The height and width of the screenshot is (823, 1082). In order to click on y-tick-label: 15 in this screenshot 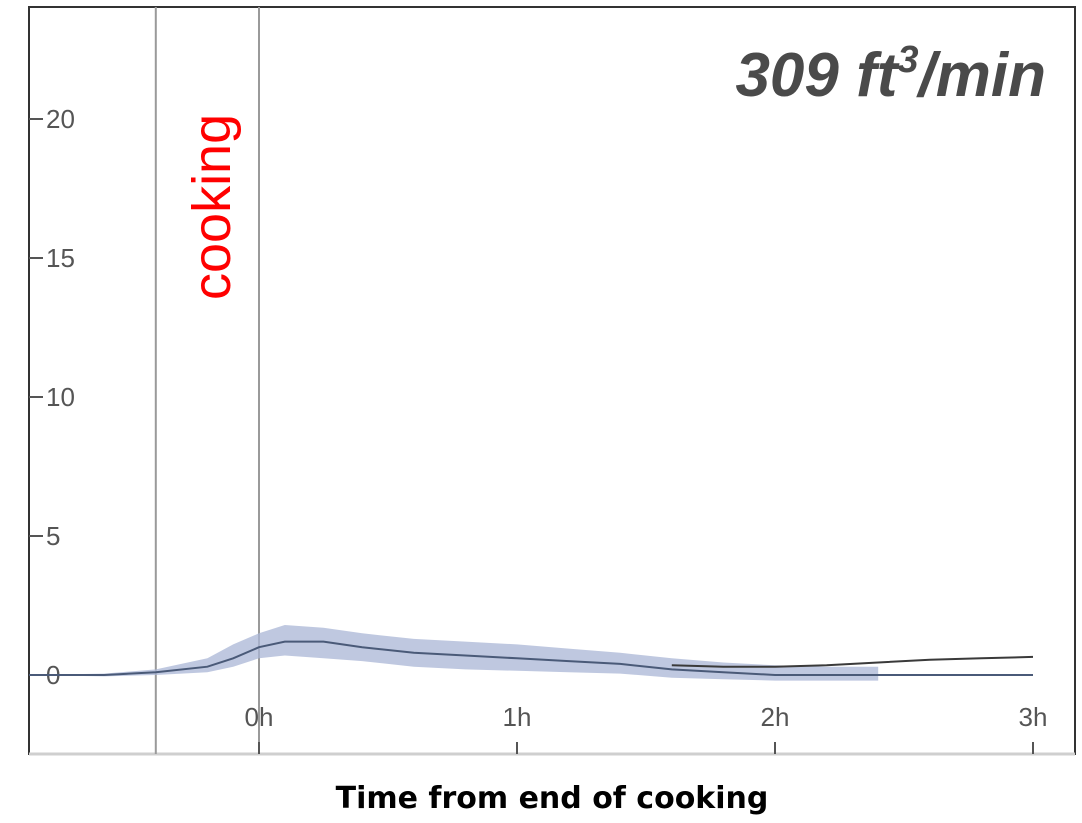, I will do `click(60, 258)`.